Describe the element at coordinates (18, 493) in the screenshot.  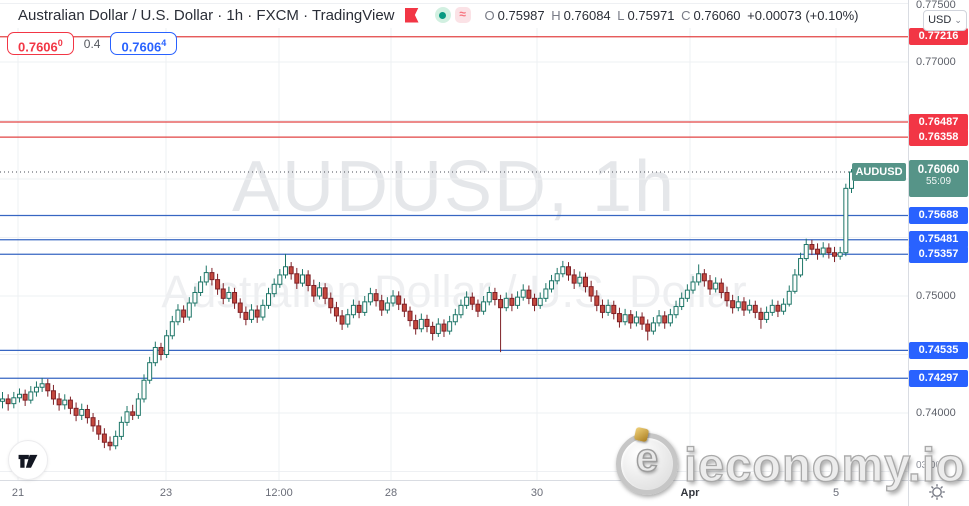
I see `time-axis-label: 21` at that location.